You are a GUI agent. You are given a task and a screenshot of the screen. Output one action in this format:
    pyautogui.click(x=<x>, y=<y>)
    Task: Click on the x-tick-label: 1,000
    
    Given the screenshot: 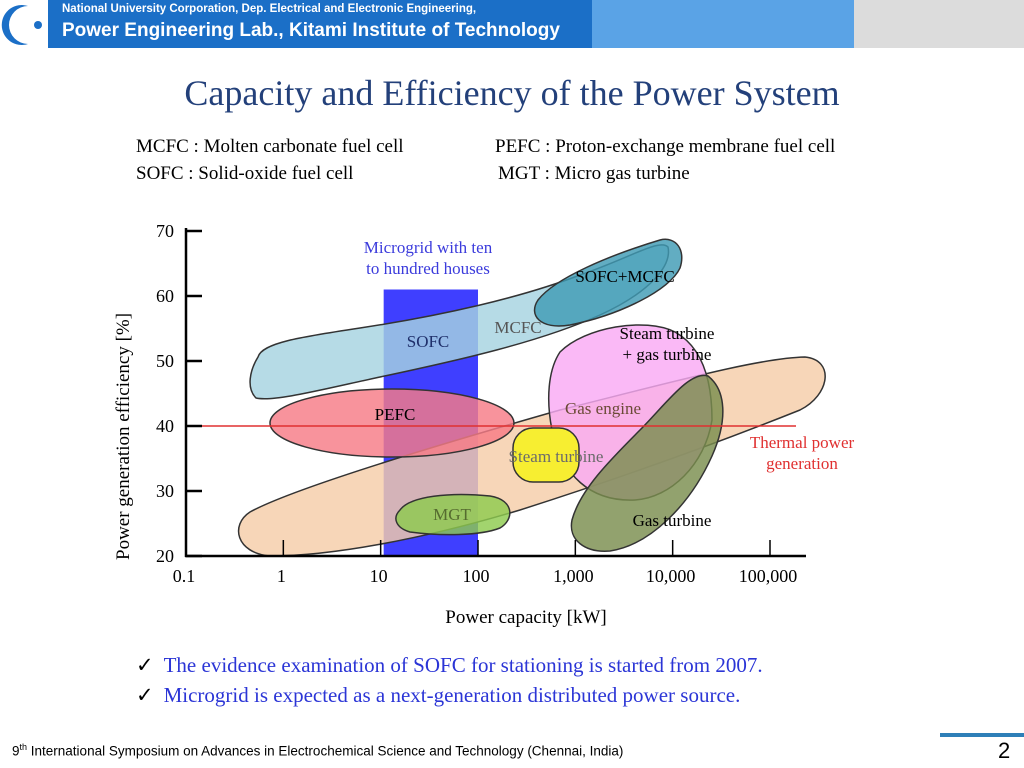 What is the action you would take?
    pyautogui.click(x=573, y=576)
    